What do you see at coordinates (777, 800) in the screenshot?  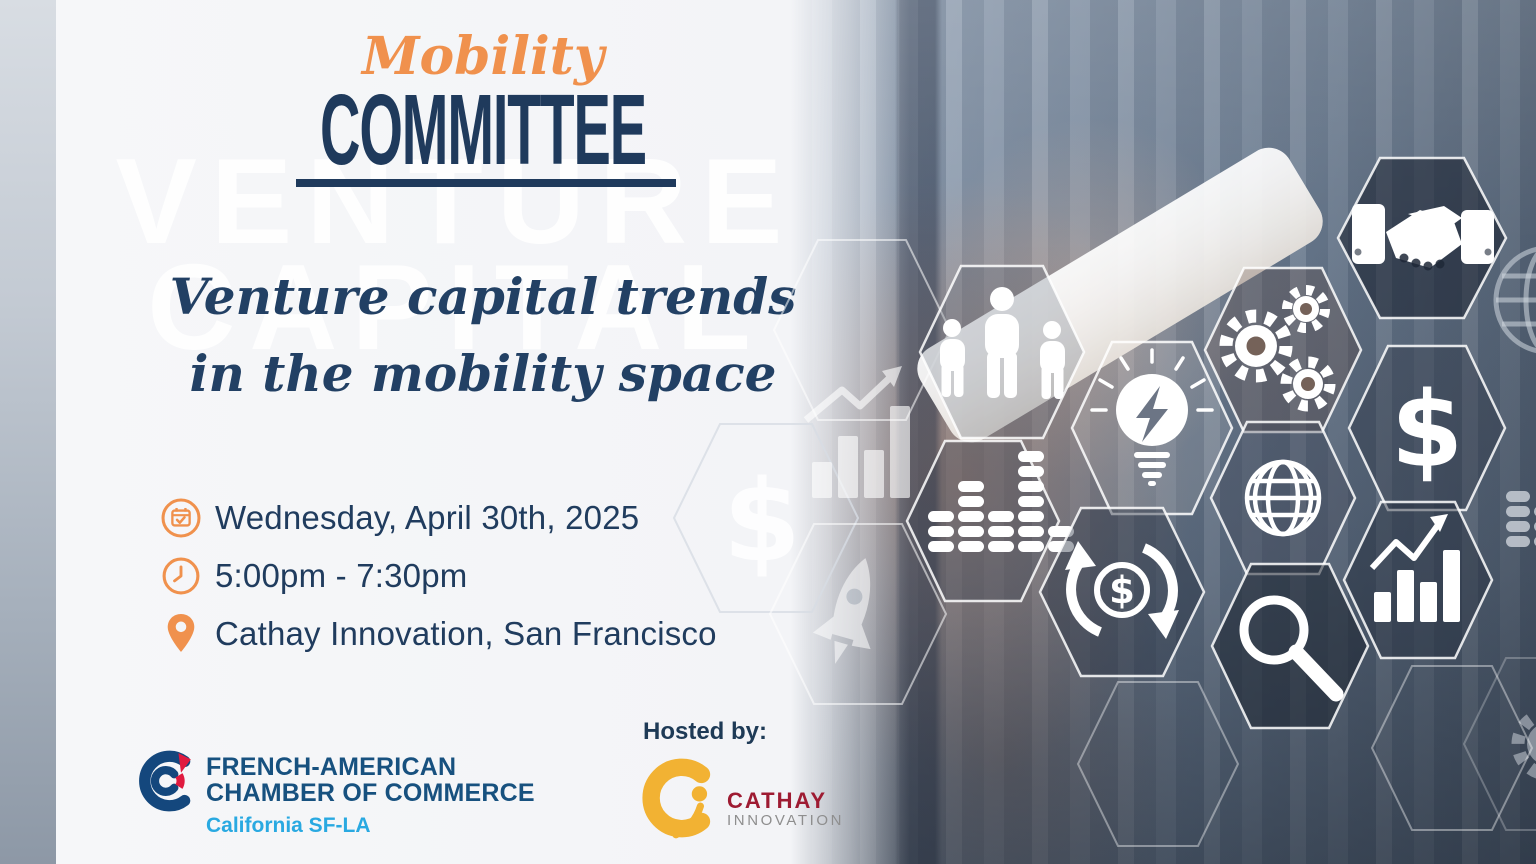 I see `host-name: CATHAY` at bounding box center [777, 800].